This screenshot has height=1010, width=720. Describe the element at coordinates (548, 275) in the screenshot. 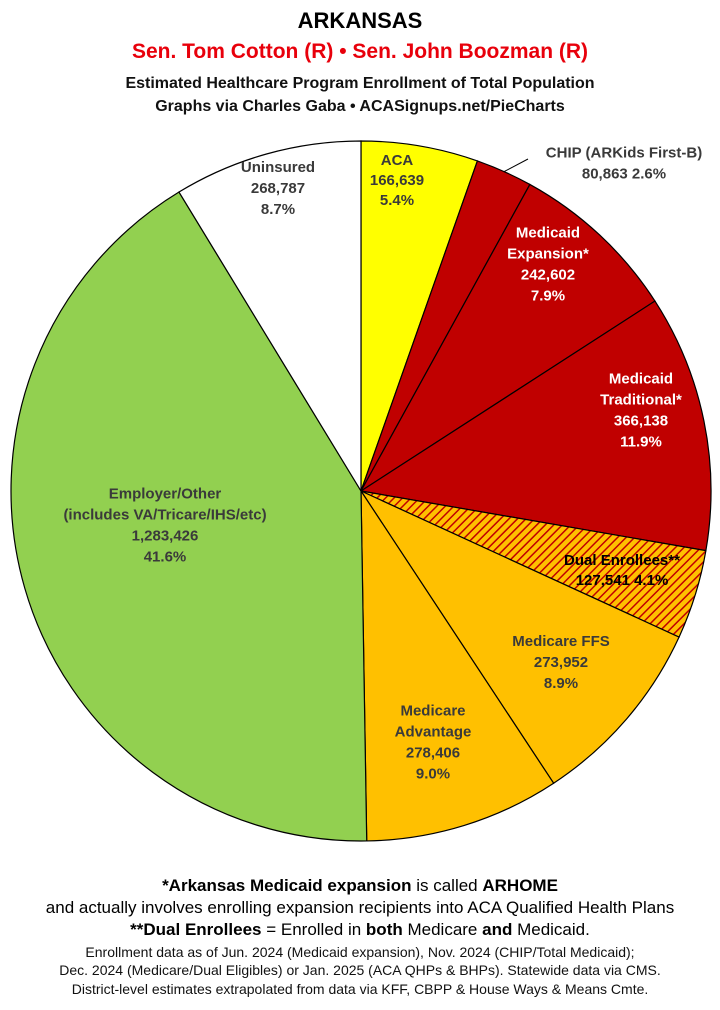

I see `slice-label-line: 242,602` at that location.